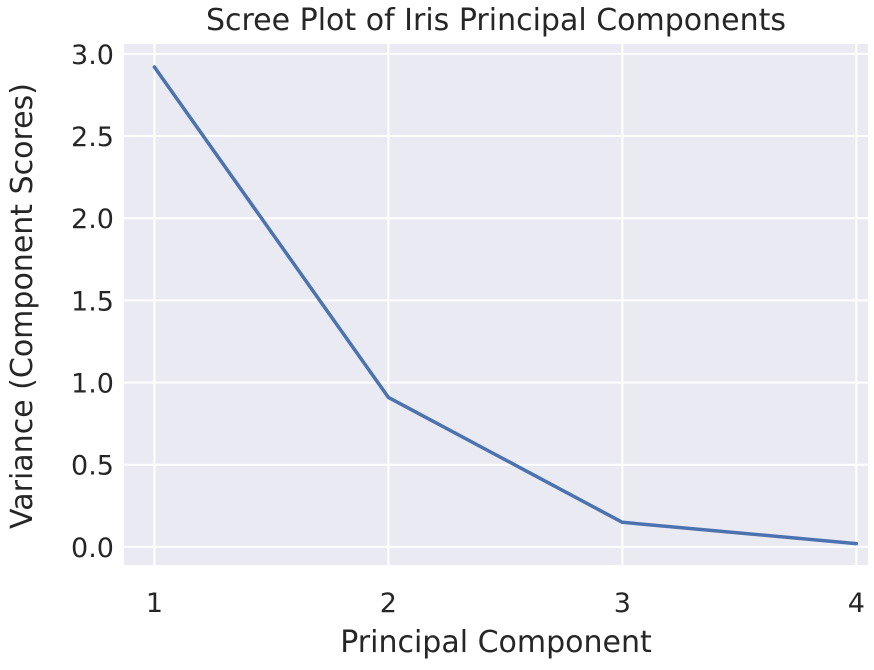 This screenshot has height=670, width=874. I want to click on y-tick-label-1: 0.5, so click(92, 466).